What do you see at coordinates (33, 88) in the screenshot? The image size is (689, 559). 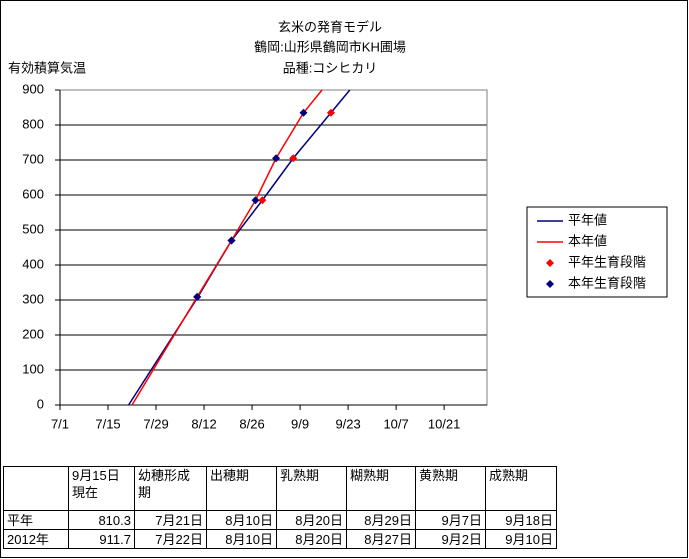 I see `y-tick-label: 900` at bounding box center [33, 88].